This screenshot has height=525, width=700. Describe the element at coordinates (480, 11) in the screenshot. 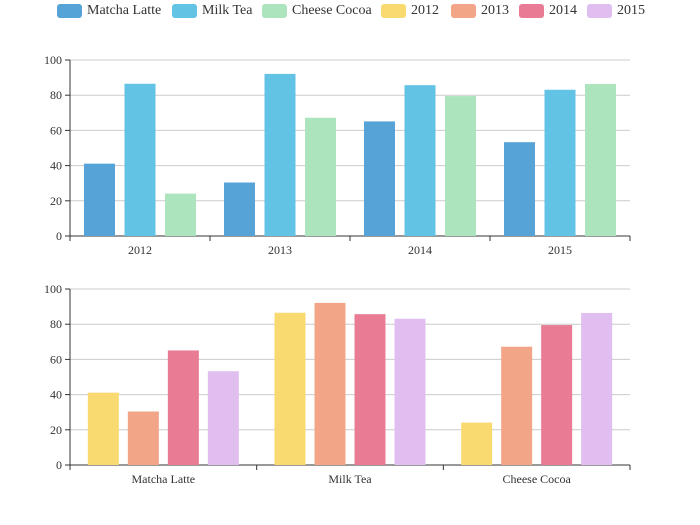

I see `legend-item-2013: 2013` at that location.